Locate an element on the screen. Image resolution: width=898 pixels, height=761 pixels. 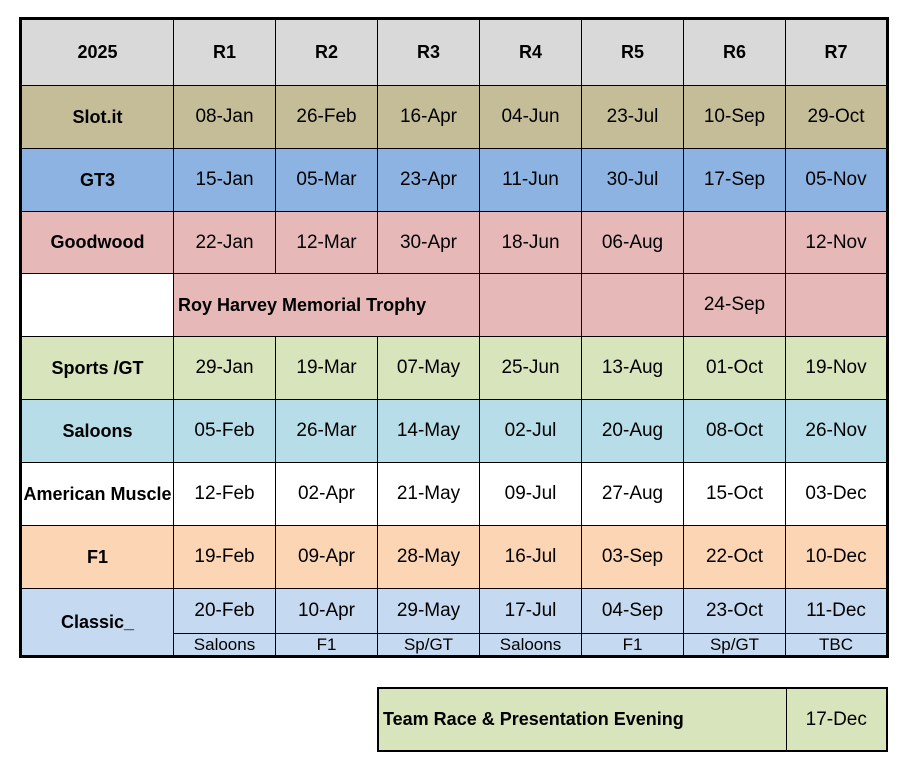
race-date-empty is located at coordinates (734, 242).